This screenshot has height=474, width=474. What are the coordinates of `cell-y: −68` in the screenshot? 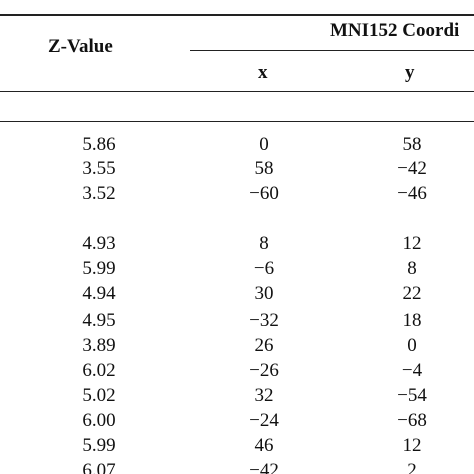 It's located at (412, 420).